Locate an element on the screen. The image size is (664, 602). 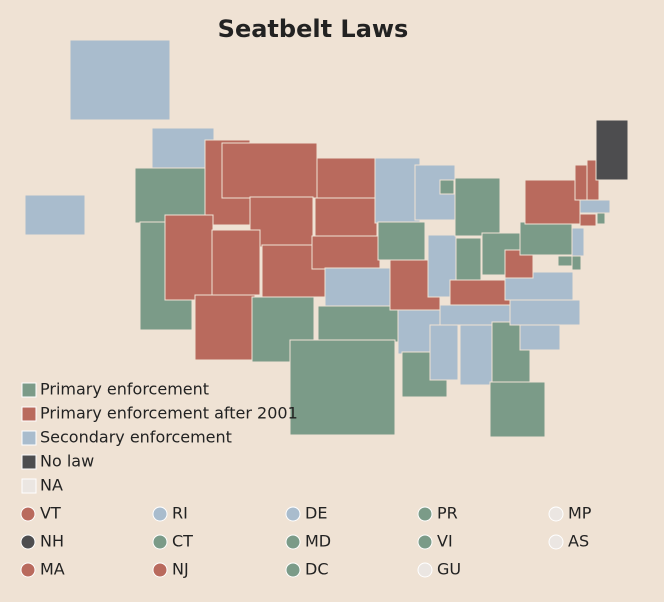
legend-label: NA is located at coordinates (51, 485).